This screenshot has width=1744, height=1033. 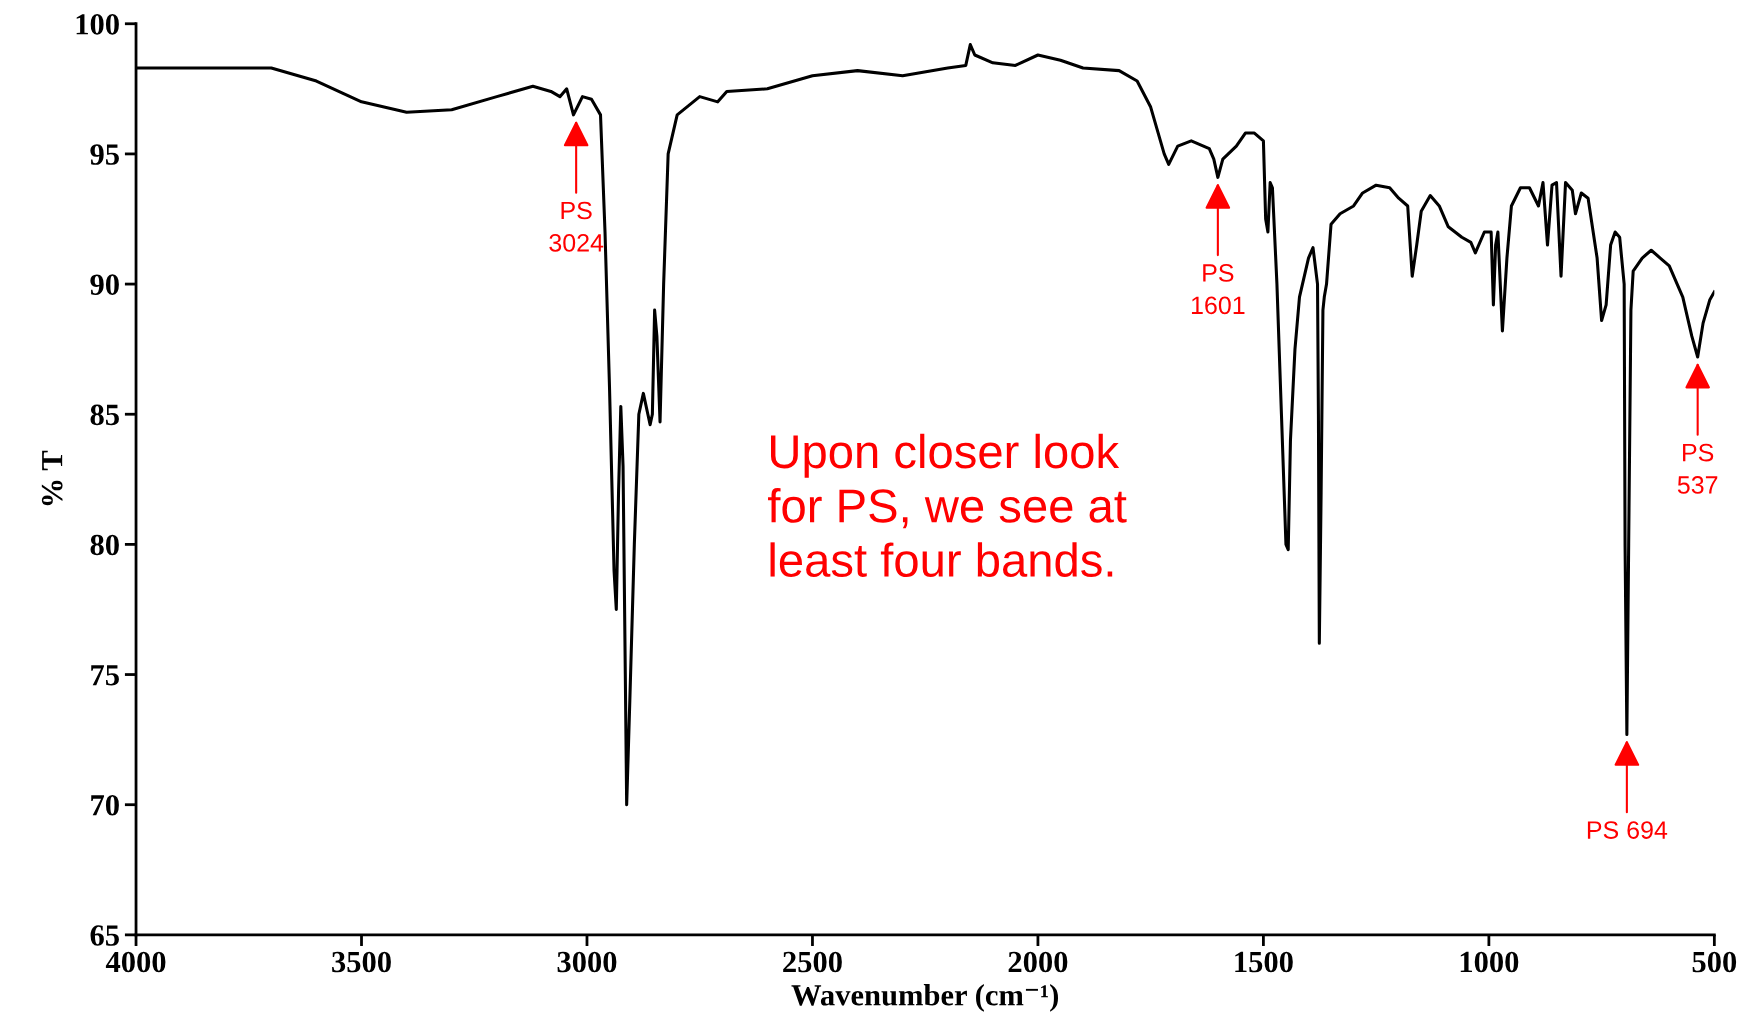 I want to click on x-tick-label: 2500, so click(x=812, y=962).